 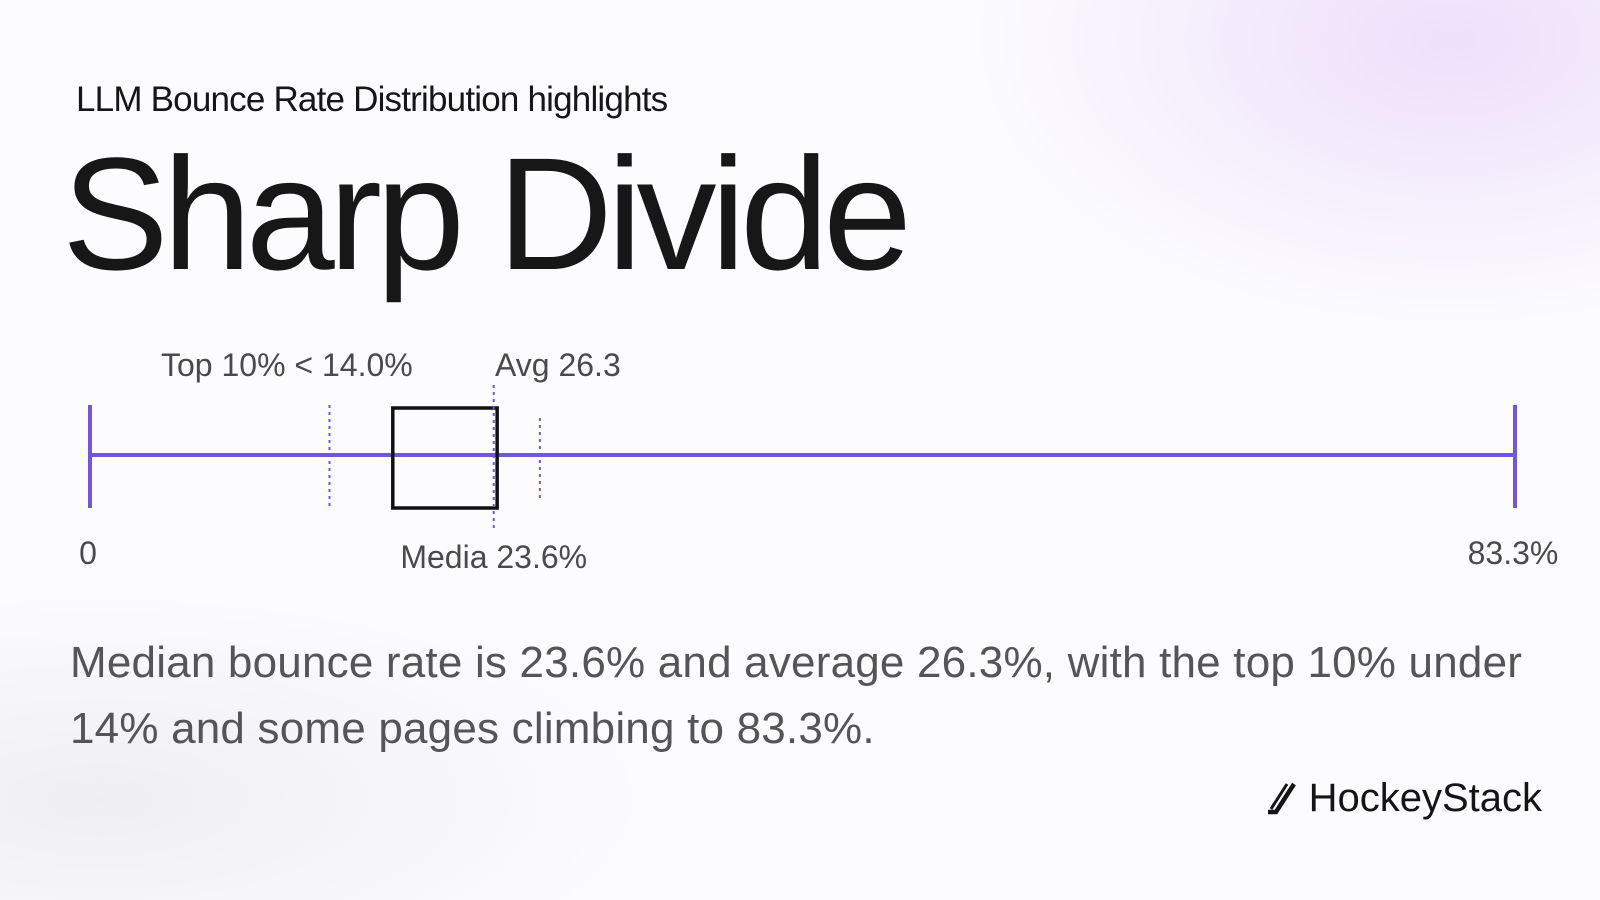 What do you see at coordinates (88, 553) in the screenshot?
I see `min-label: 0` at bounding box center [88, 553].